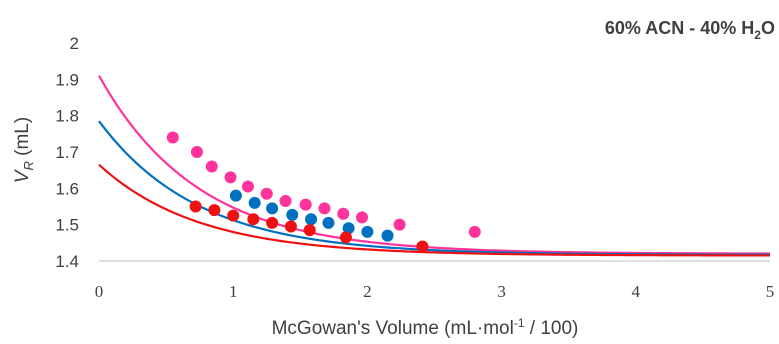  Describe the element at coordinates (768, 28) in the screenshot. I see `chart-title-suffix: O` at that location.